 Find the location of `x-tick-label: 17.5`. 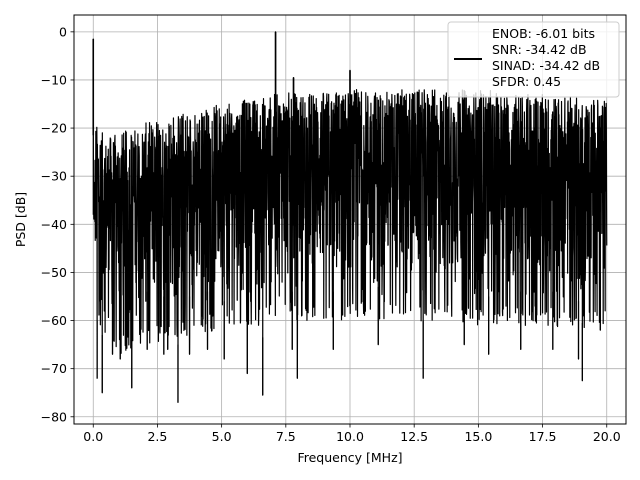

x-tick-label: 17.5 is located at coordinates (543, 436).